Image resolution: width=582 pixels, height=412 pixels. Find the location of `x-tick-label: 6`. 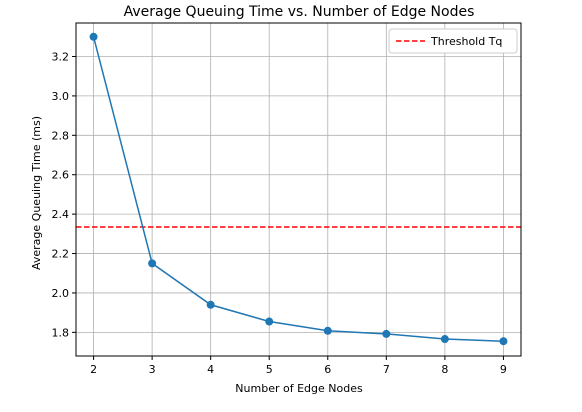

x-tick-label: 6 is located at coordinates (327, 369).